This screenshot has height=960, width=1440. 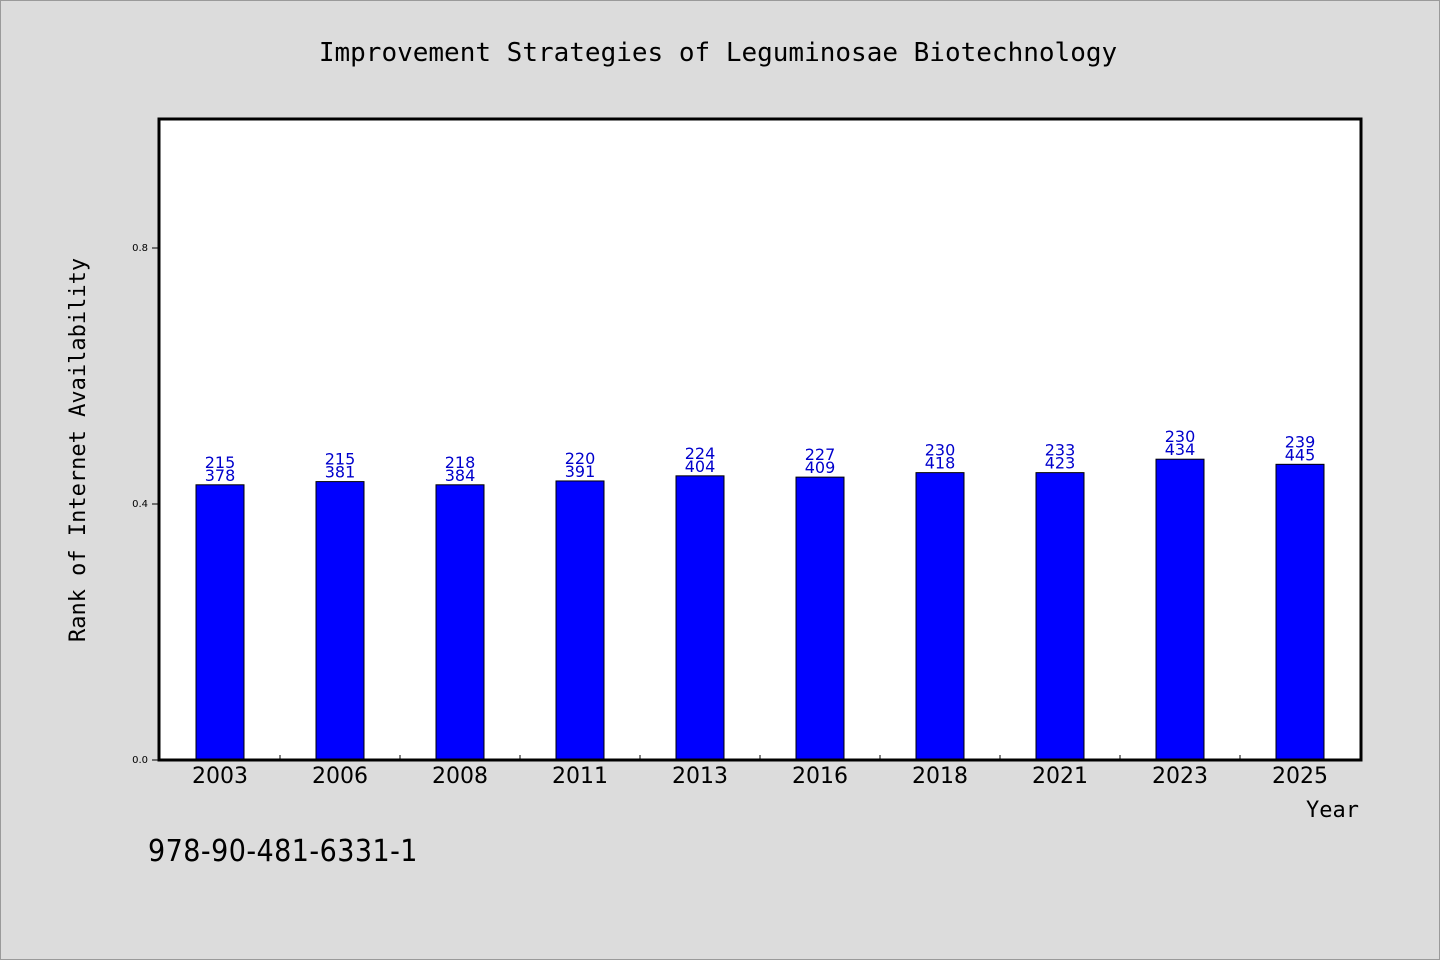 I want to click on bar-2023, so click(x=1180, y=609).